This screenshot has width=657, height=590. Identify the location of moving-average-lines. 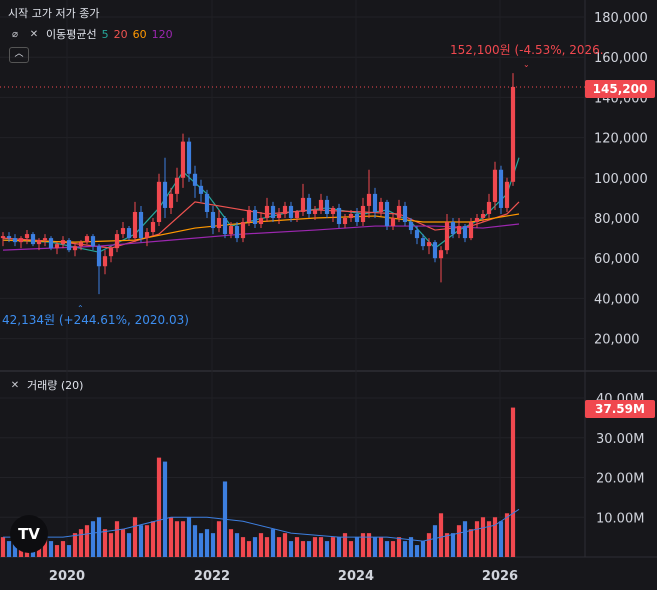
(261, 205).